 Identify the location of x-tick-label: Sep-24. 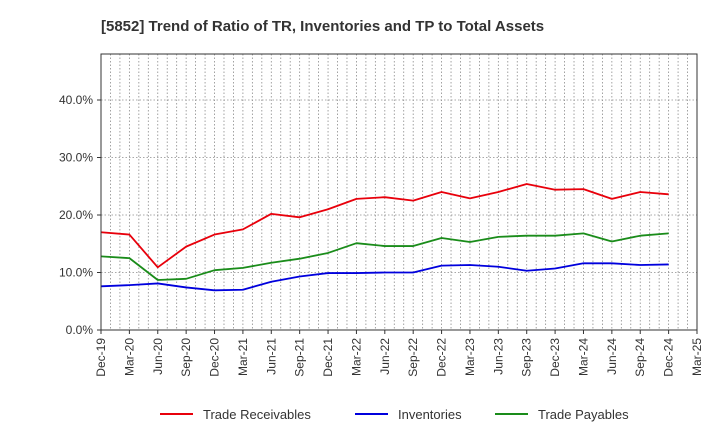
(640, 357).